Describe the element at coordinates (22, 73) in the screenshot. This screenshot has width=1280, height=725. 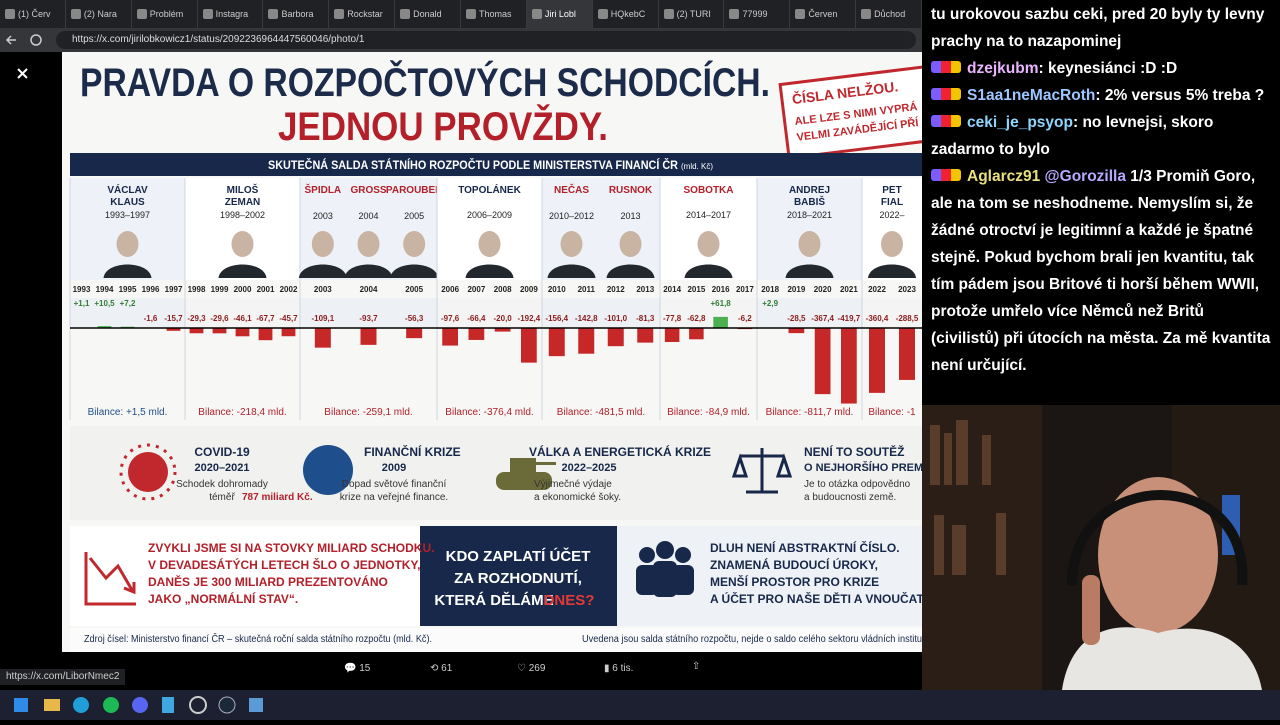
I see `close-button` at that location.